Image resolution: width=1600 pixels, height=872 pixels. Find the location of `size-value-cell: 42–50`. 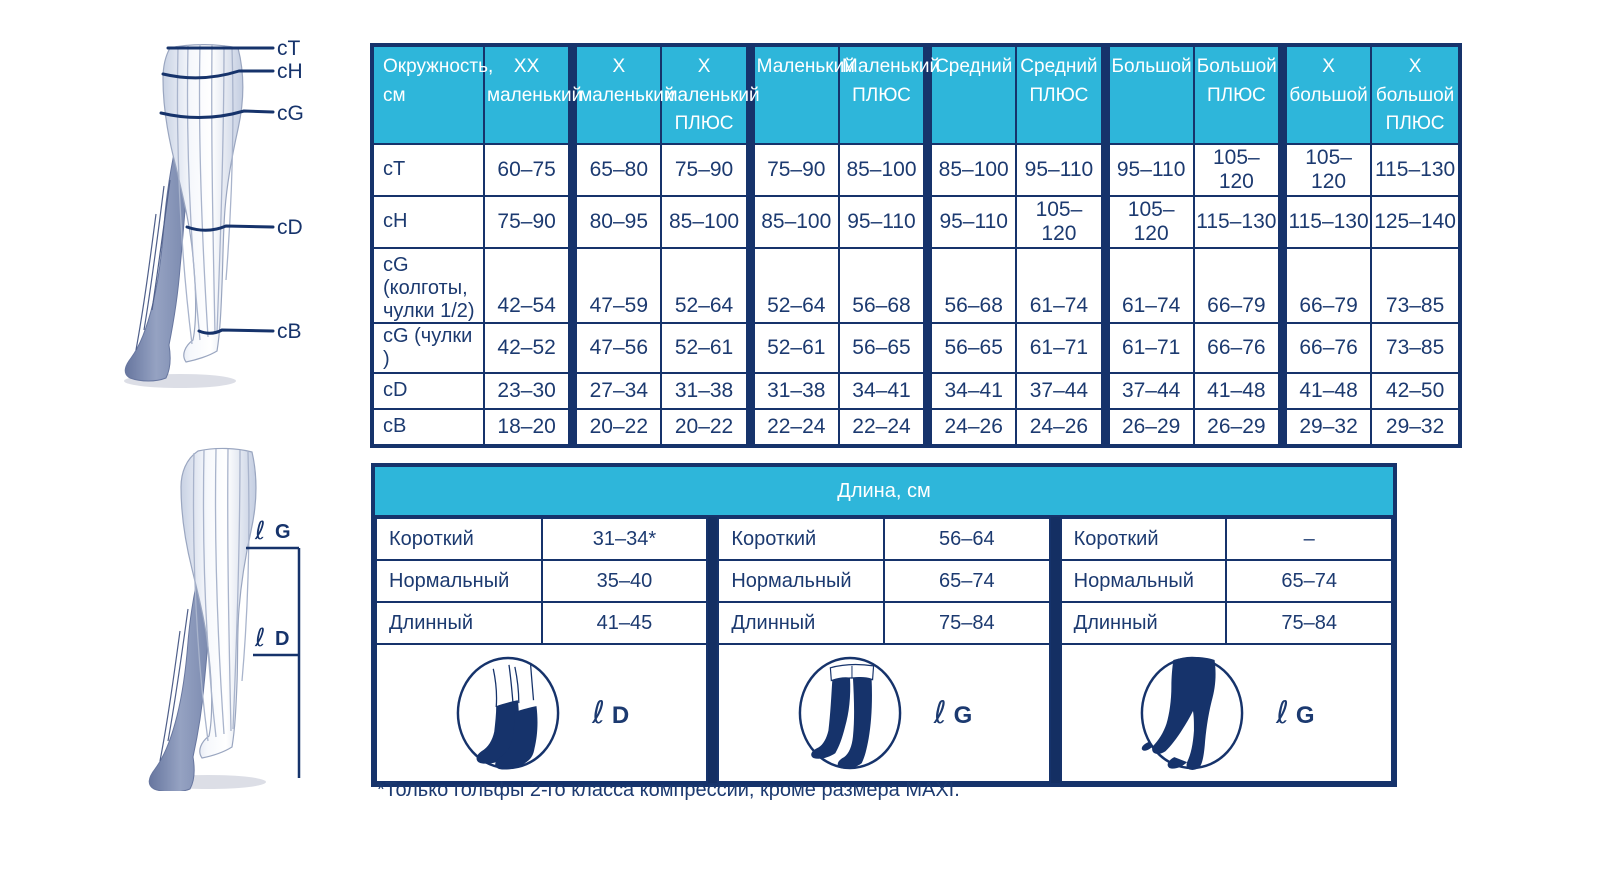

size-value-cell: 42–50 is located at coordinates (1415, 390).